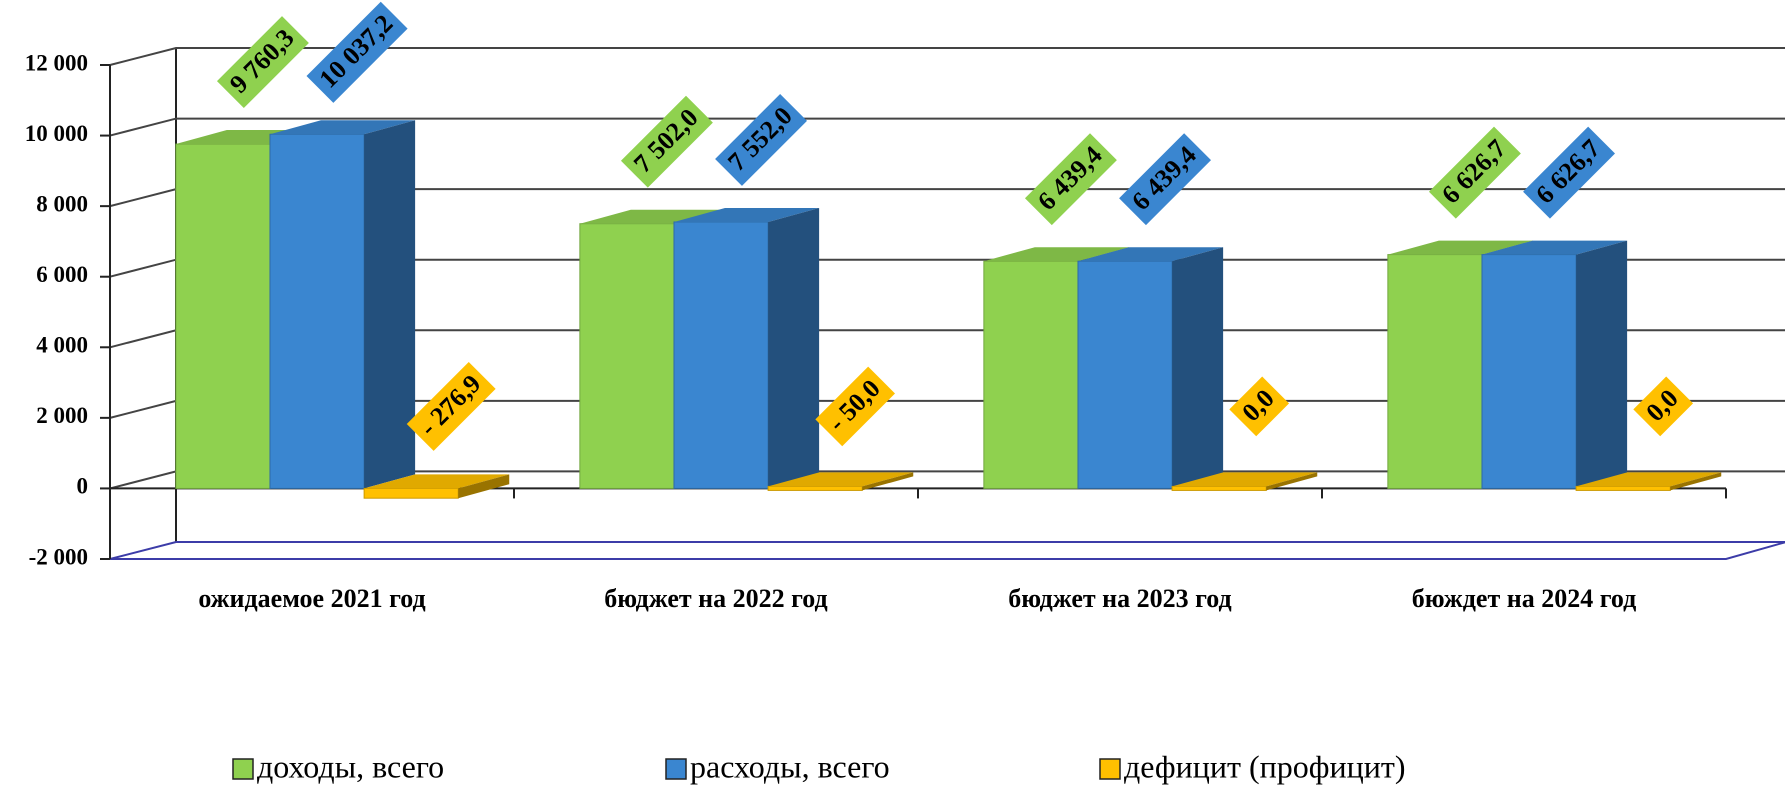 The height and width of the screenshot is (792, 1785). I want to click on value-label-group: - 50,0, so click(855, 406).